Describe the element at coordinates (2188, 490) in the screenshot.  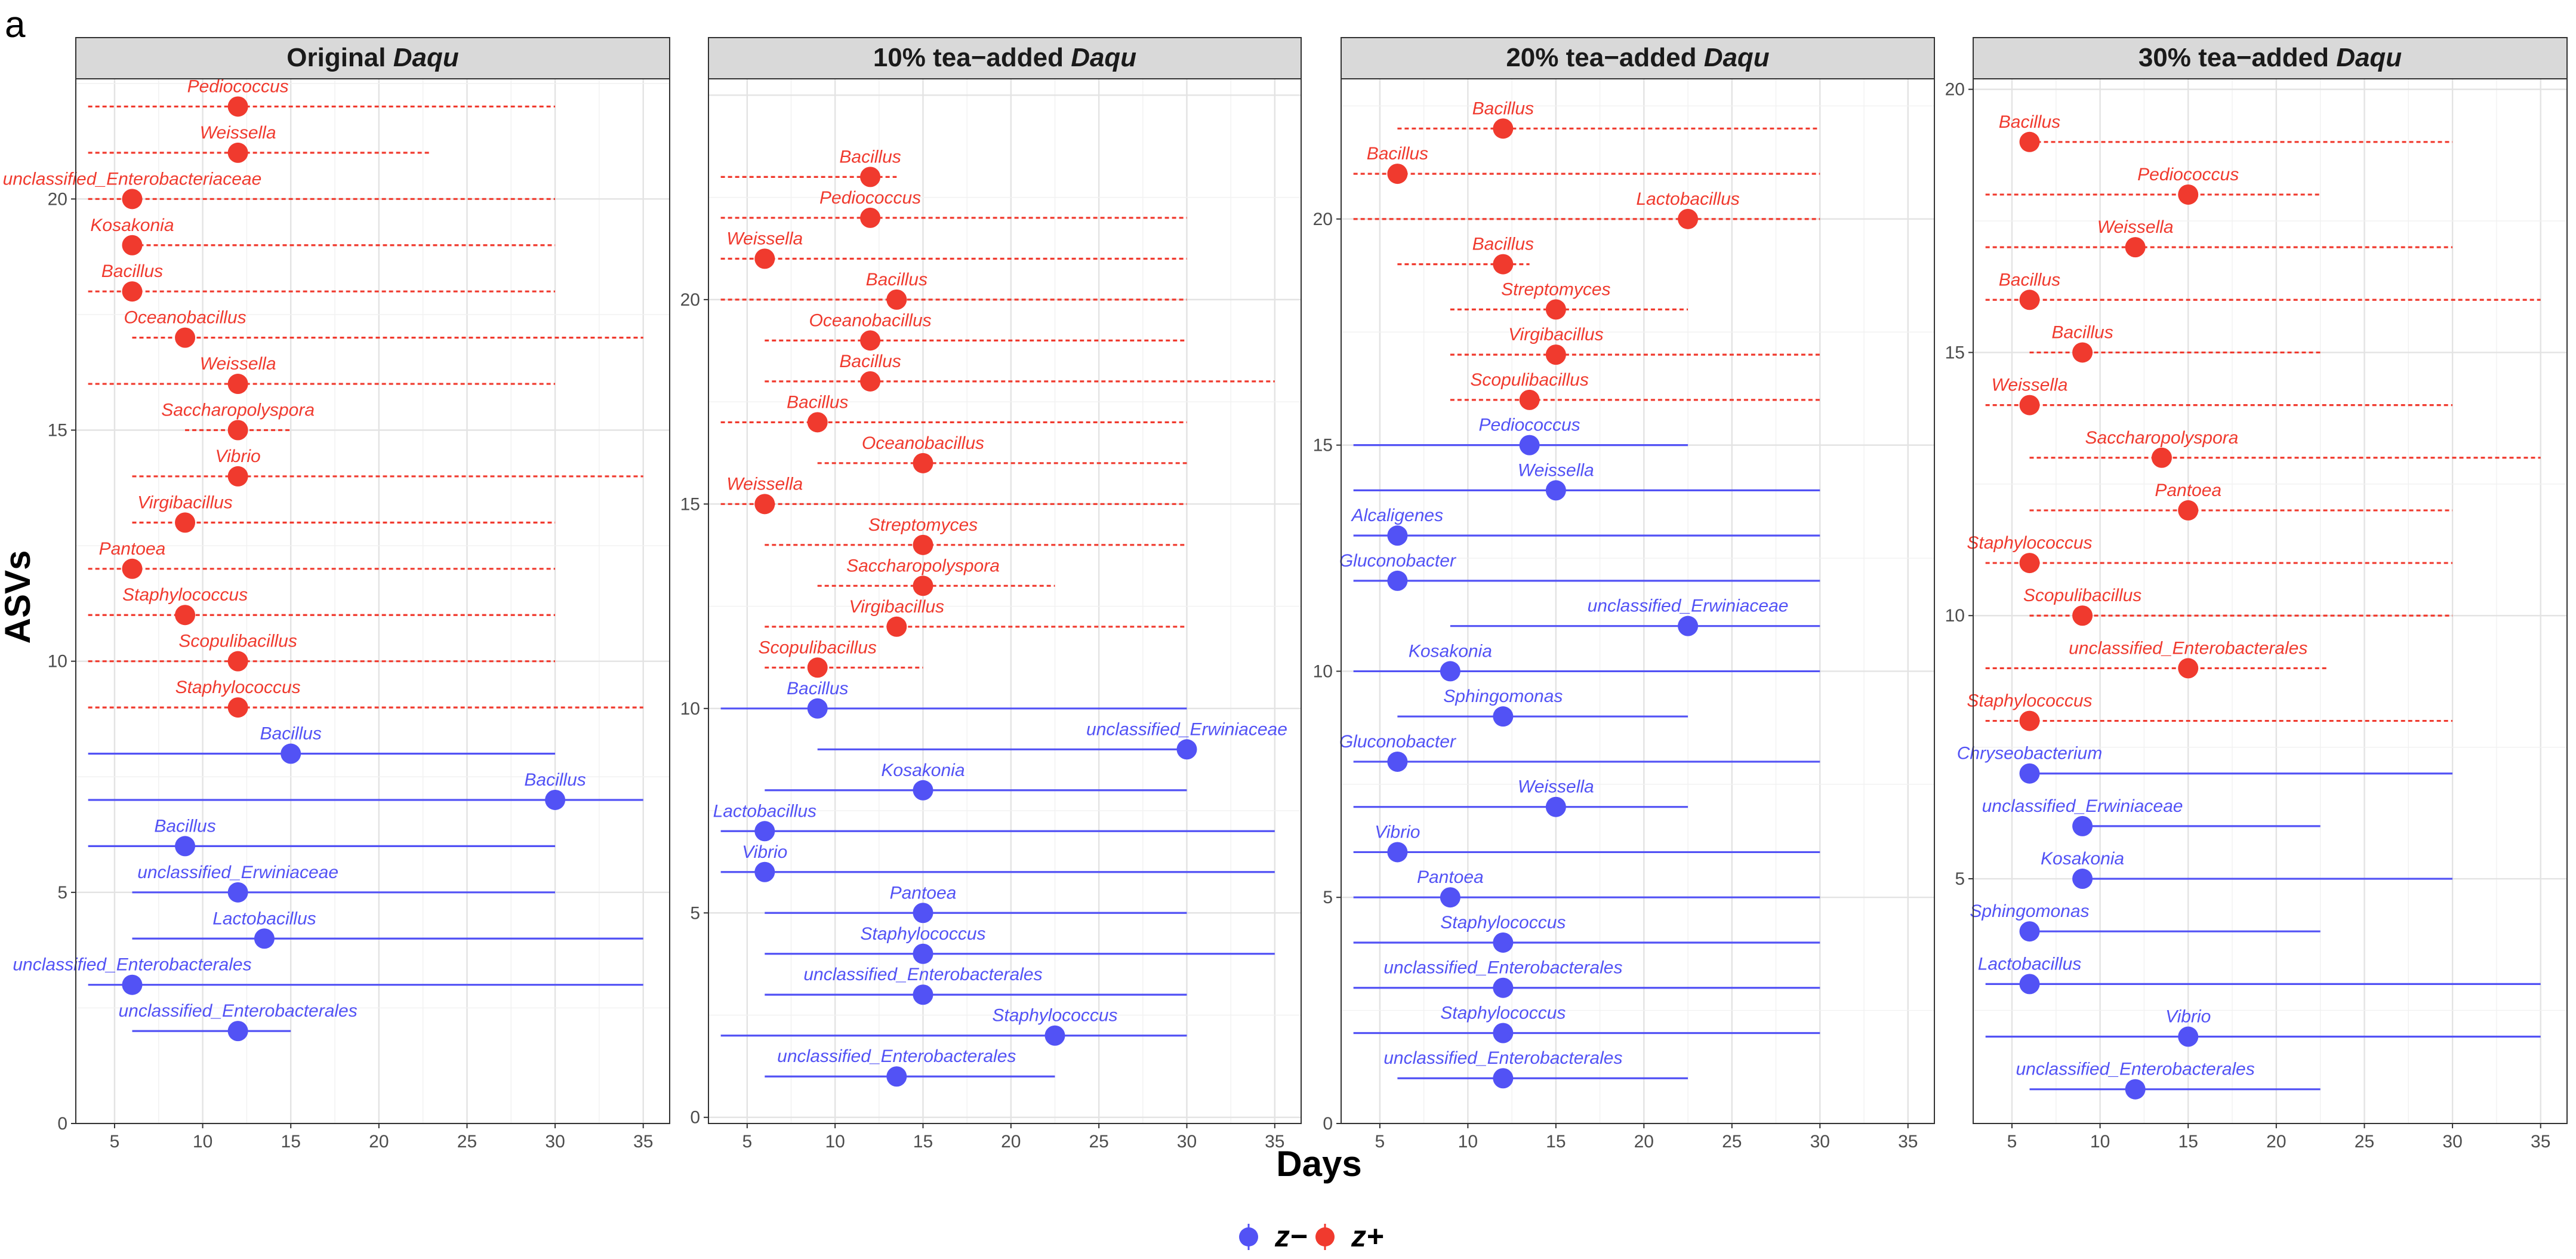
I see `point-label: Pantoea` at that location.